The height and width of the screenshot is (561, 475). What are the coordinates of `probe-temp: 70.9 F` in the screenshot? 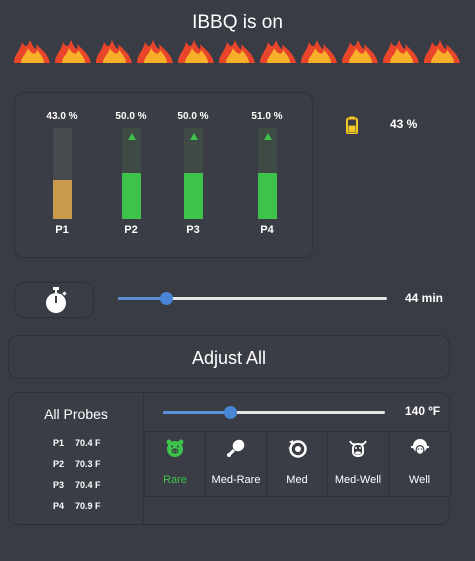 It's located at (88, 506).